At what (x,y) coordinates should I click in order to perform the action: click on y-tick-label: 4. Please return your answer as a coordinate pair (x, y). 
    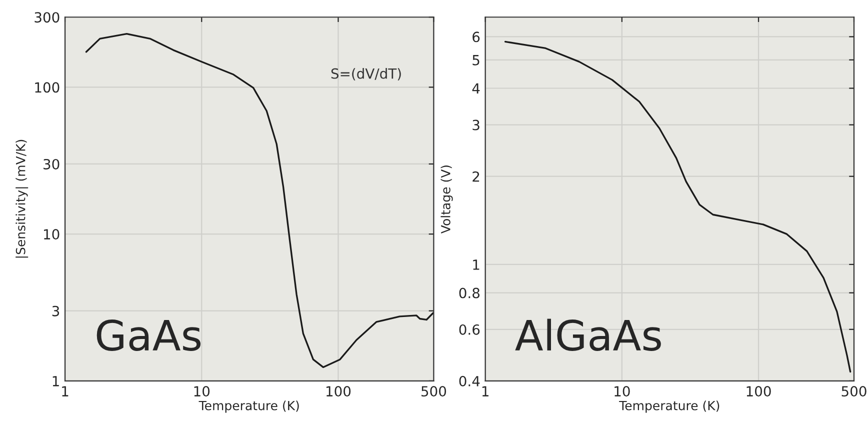
    Looking at the image, I should click on (476, 88).